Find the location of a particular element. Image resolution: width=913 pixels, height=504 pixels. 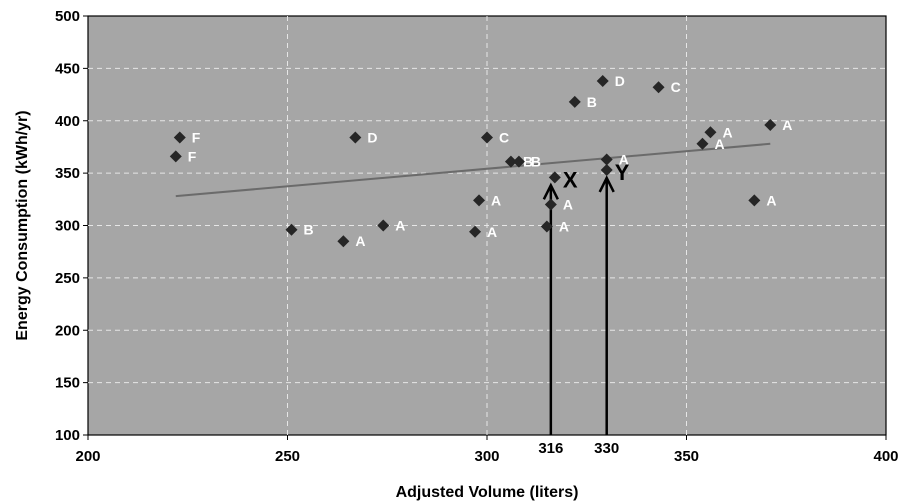

y-tick-label: 150 is located at coordinates (67, 383).